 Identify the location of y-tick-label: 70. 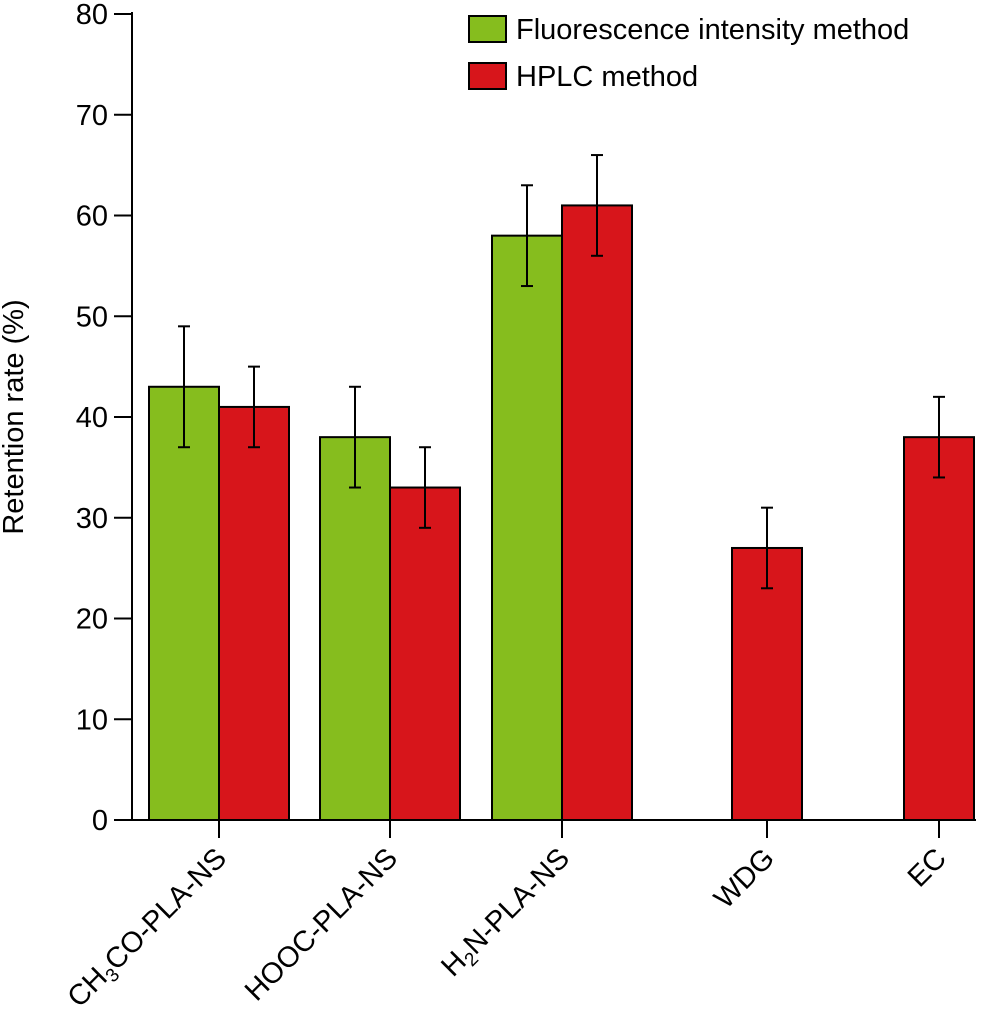
(92, 116).